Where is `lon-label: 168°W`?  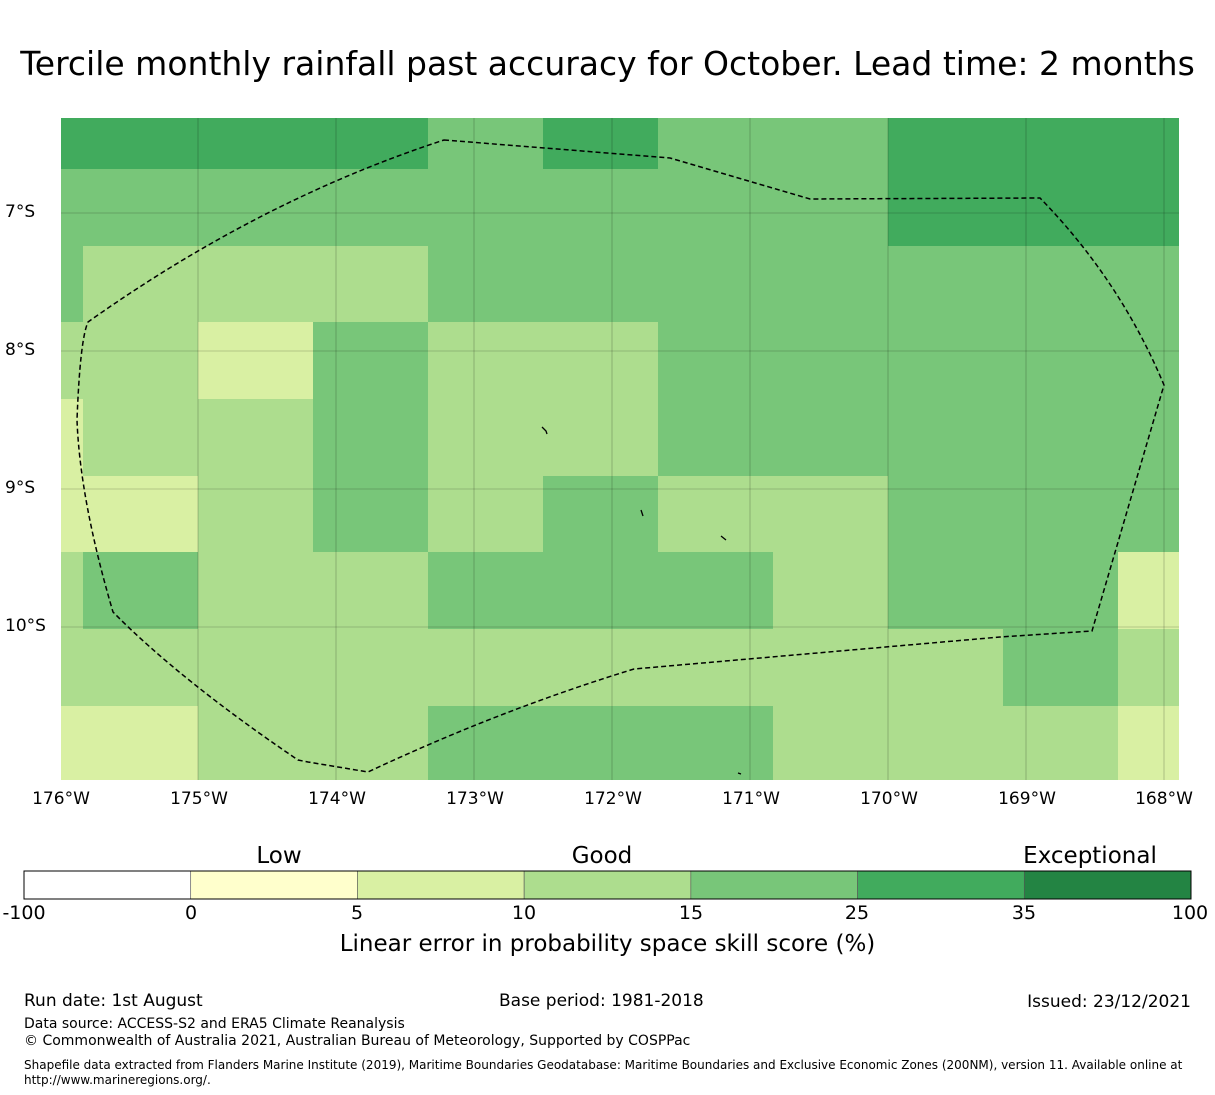 lon-label: 168°W is located at coordinates (1164, 799).